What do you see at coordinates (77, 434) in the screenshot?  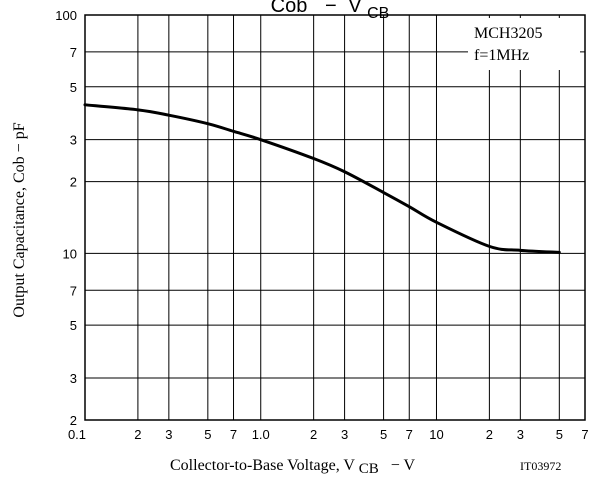 I see `x-tick-label: 0.1` at bounding box center [77, 434].